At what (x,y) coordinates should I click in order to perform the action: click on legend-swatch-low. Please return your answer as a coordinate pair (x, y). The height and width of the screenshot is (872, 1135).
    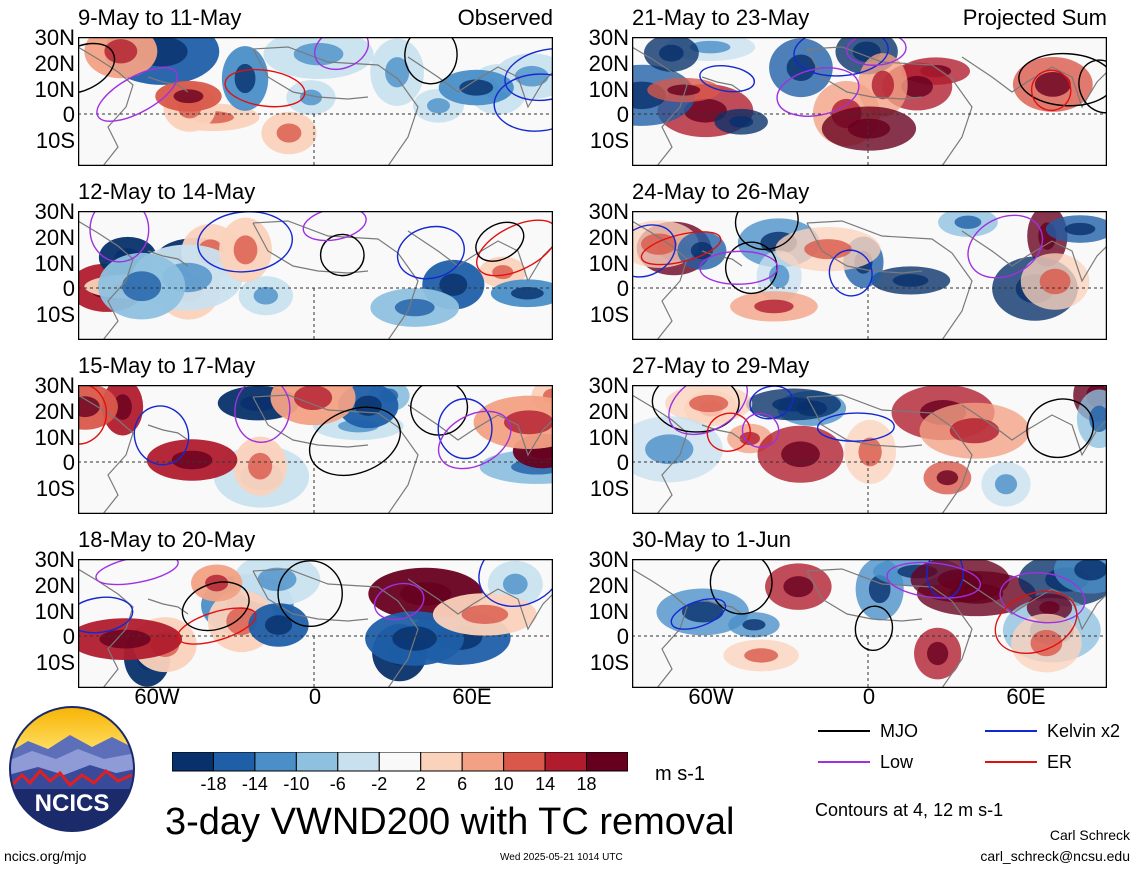
    Looking at the image, I should click on (844, 762).